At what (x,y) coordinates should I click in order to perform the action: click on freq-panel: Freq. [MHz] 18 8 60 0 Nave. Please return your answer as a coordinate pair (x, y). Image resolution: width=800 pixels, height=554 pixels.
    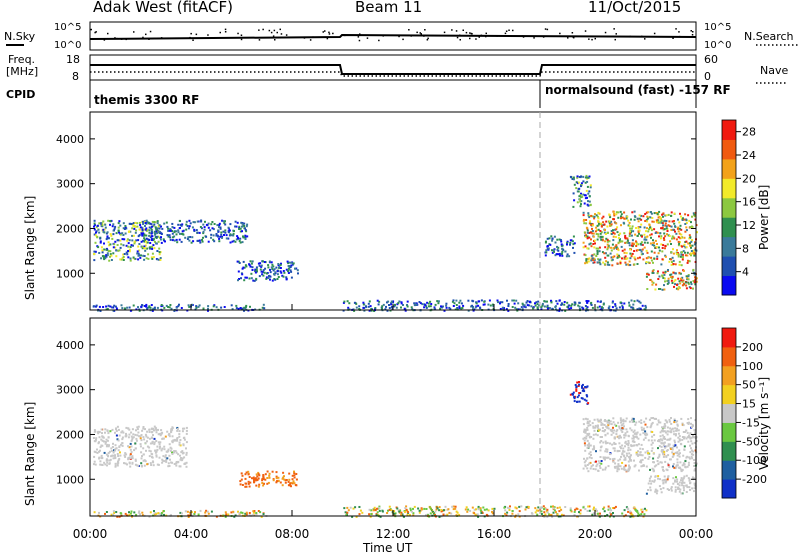
    Looking at the image, I should click on (397, 68).